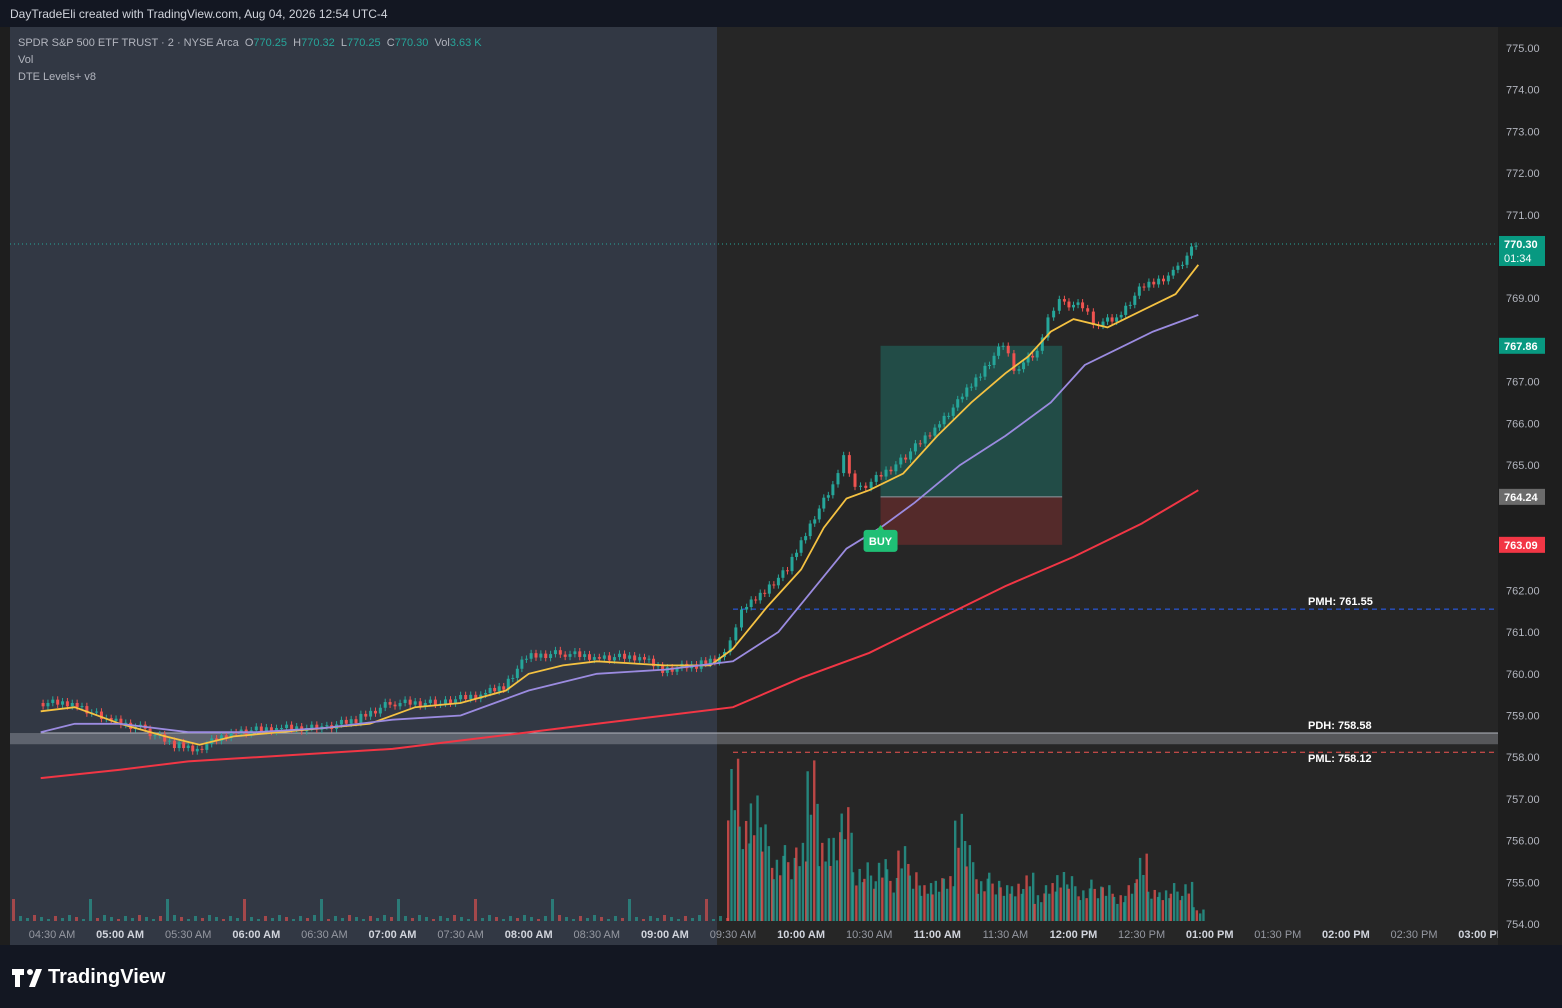  What do you see at coordinates (1523, 883) in the screenshot?
I see `y-tick-16: 755.00` at bounding box center [1523, 883].